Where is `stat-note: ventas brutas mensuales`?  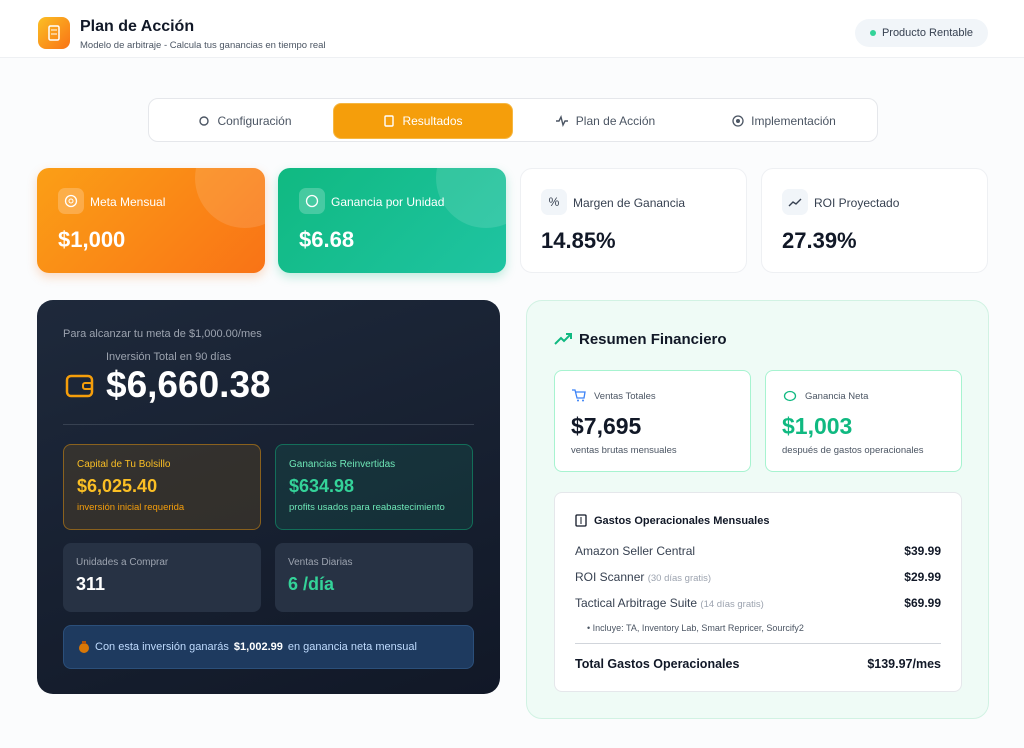 stat-note: ventas brutas mensuales is located at coordinates (624, 450).